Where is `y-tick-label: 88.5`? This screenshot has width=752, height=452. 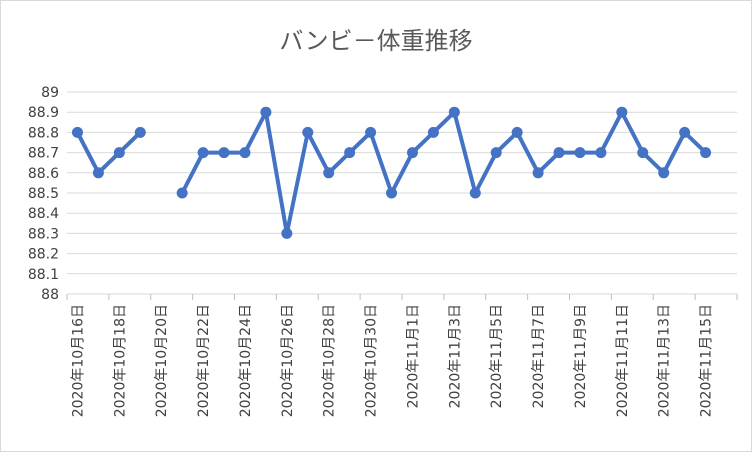 y-tick-label: 88.5 is located at coordinates (43, 194).